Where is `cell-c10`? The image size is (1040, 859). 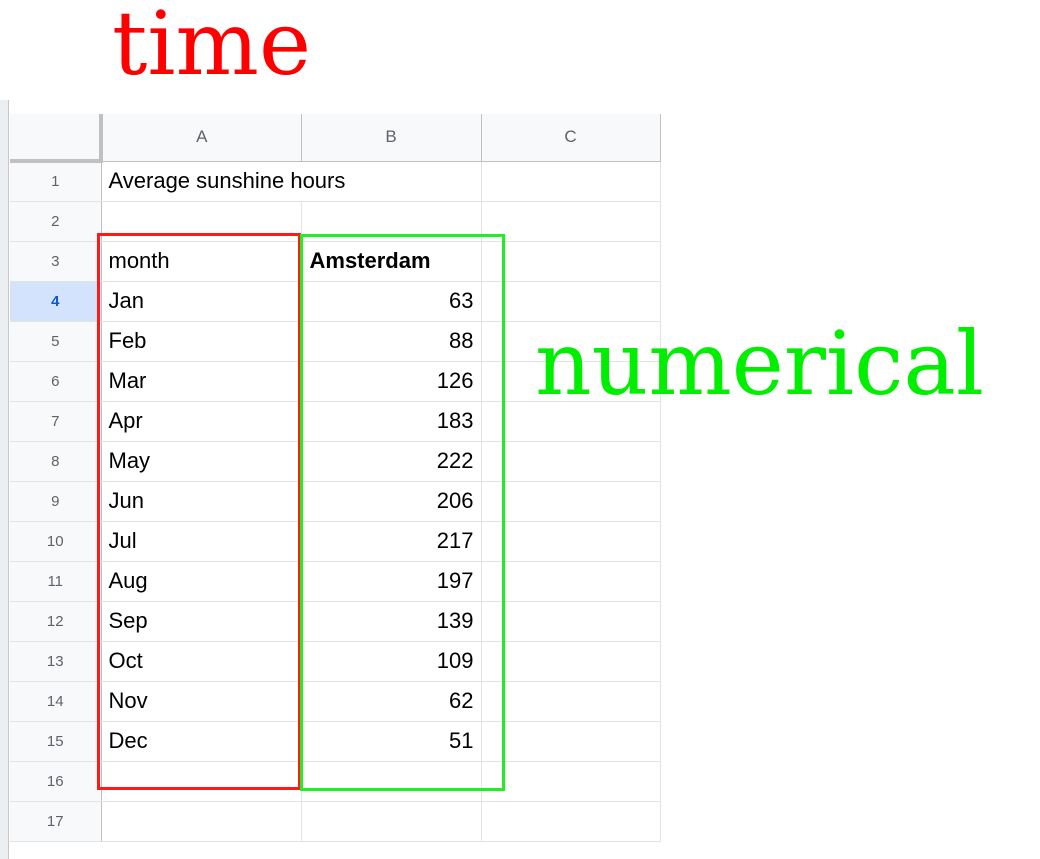 cell-c10 is located at coordinates (571, 541).